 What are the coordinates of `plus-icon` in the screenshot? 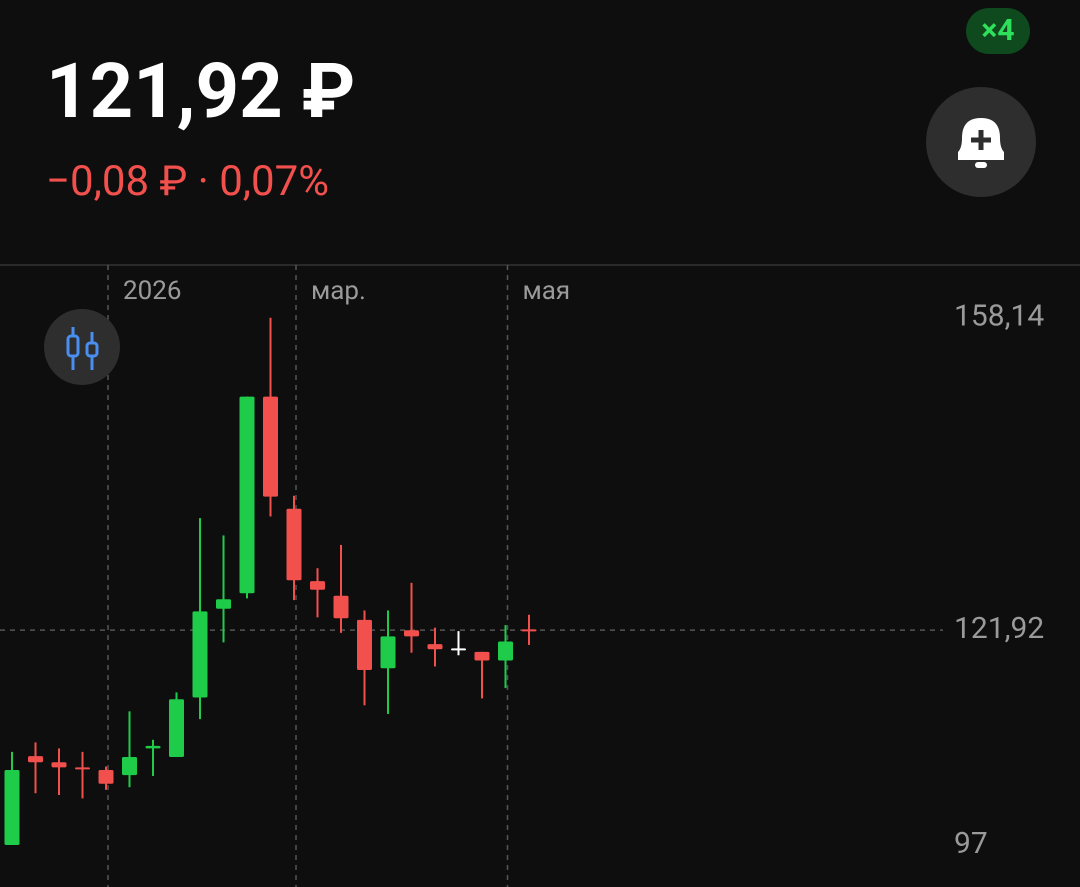 It's located at (981, 140).